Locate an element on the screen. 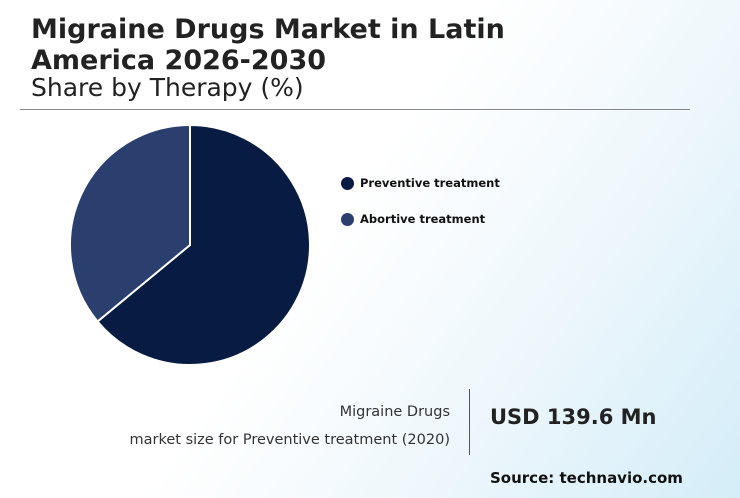  source-credit: Source: technavio.com is located at coordinates (586, 478).